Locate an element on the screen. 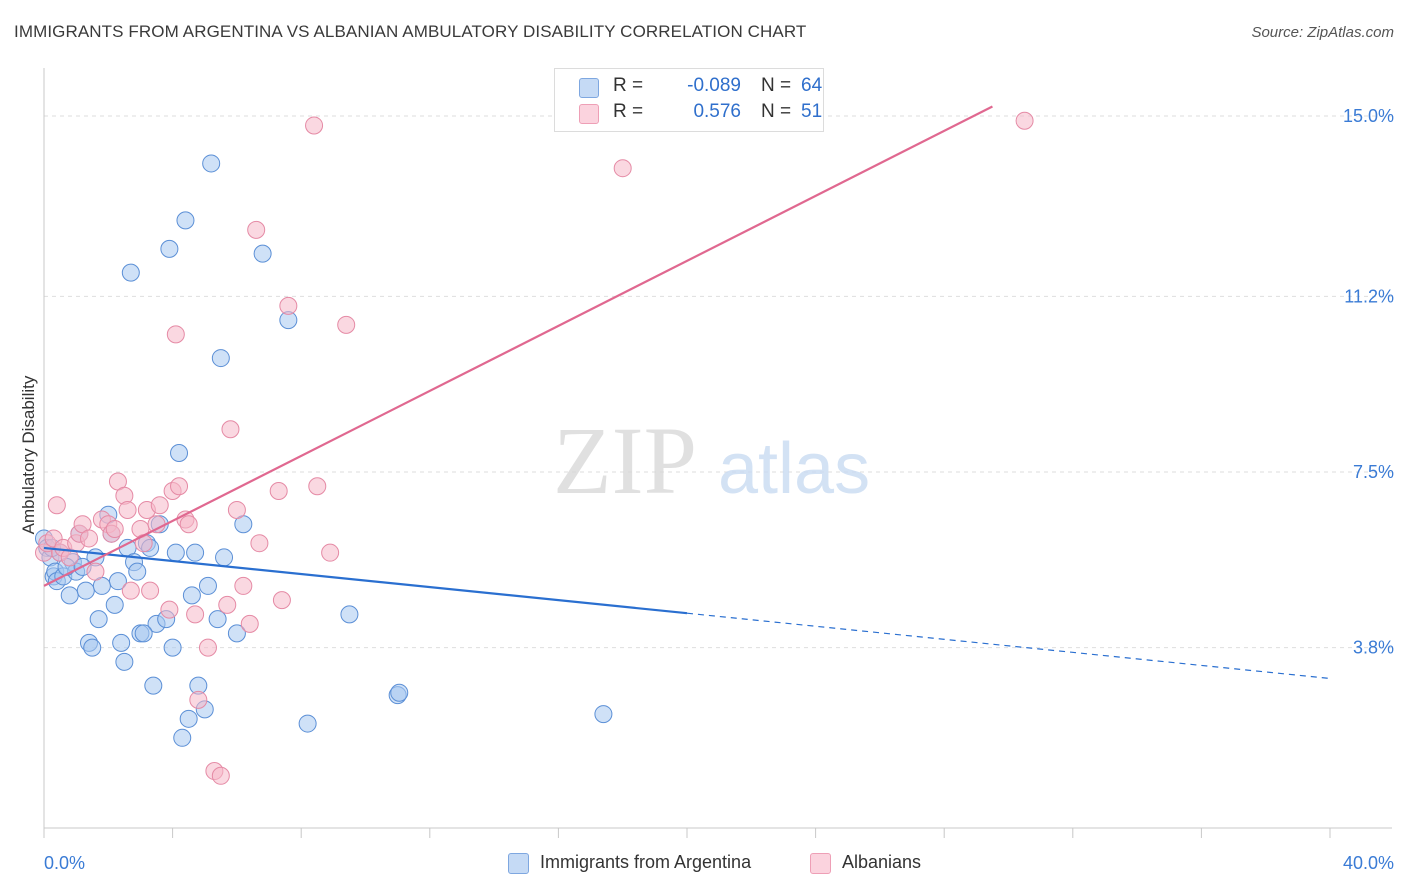 The height and width of the screenshot is (892, 1406). y-tick-label: 3.8% is located at coordinates (1373, 648).